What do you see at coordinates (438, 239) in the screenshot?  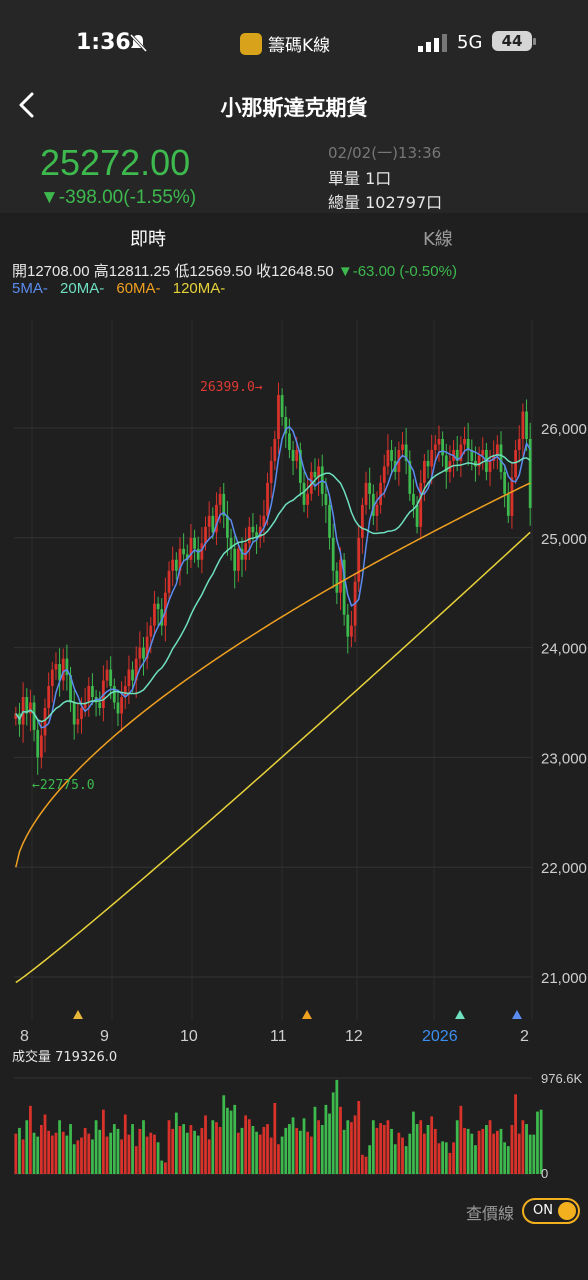 I see `tab-kline: K線` at bounding box center [438, 239].